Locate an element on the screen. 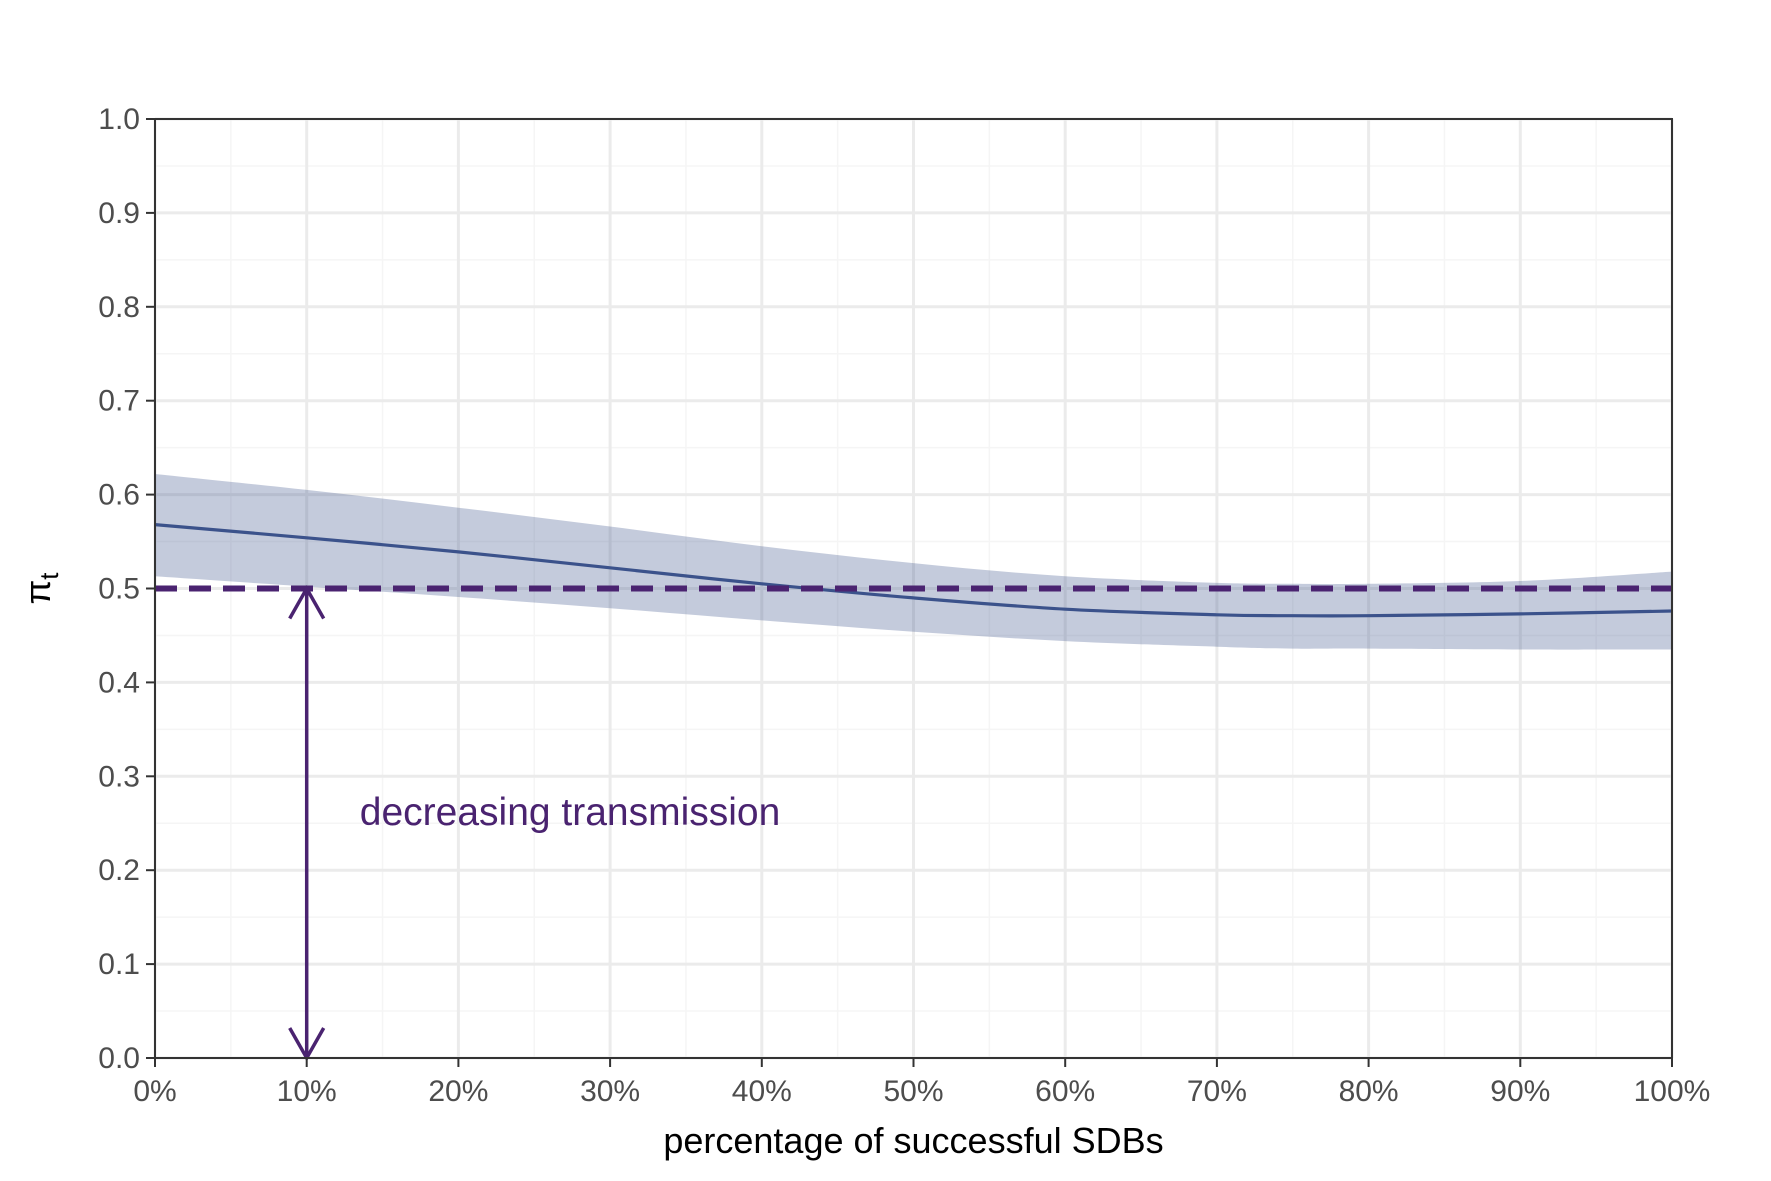  confidence-band is located at coordinates (913, 561).